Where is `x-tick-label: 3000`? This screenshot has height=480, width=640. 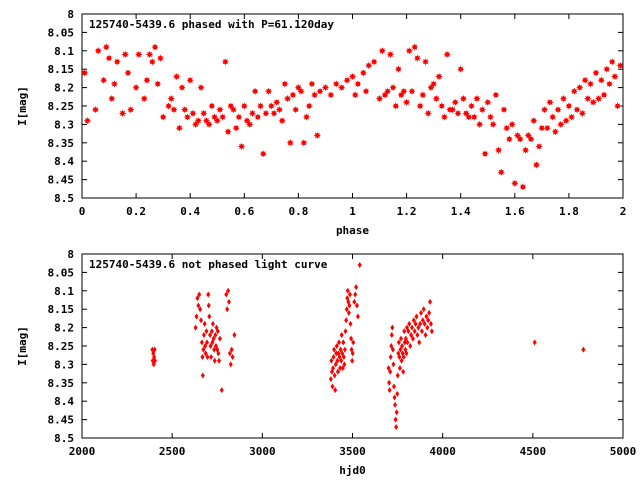
x-tick-label: 3000 is located at coordinates (262, 451).